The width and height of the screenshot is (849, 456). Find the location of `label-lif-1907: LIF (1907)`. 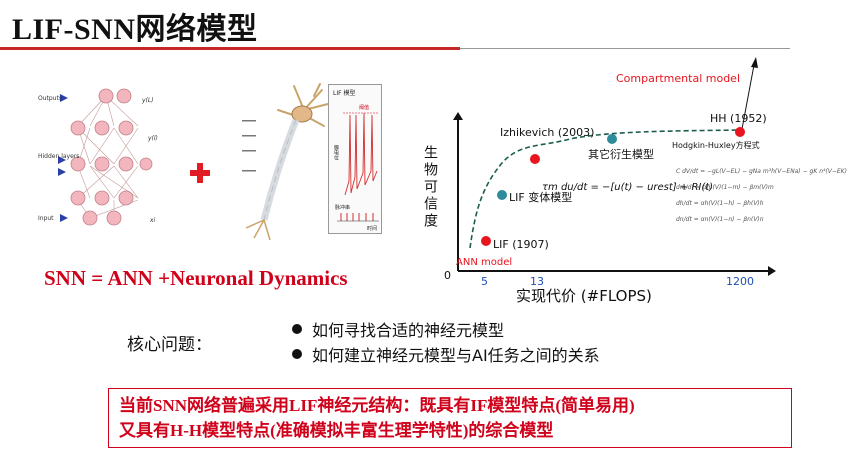

label-lif-1907: LIF (1907) is located at coordinates (521, 244).